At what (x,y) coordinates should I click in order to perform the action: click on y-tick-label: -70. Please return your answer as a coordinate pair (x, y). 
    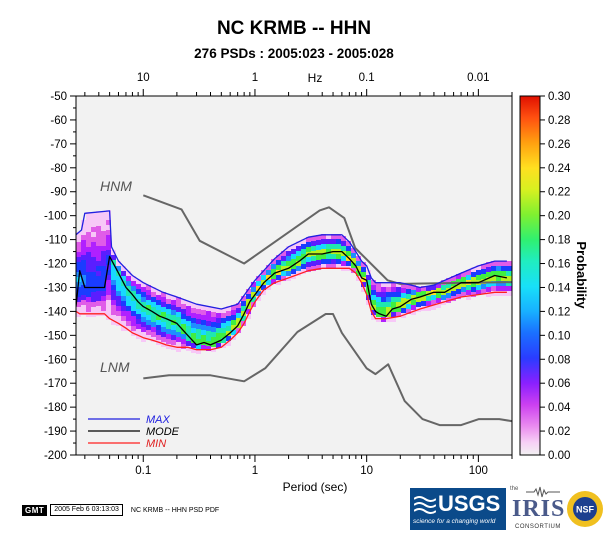
    Looking at the image, I should click on (58, 145).